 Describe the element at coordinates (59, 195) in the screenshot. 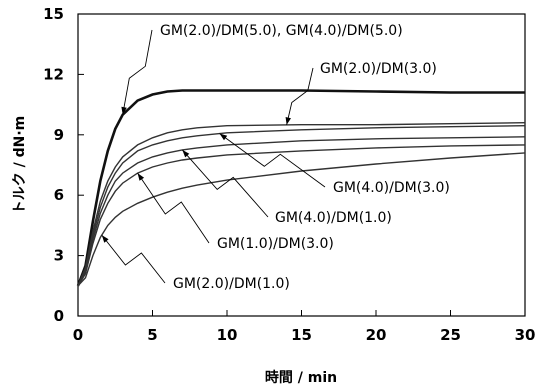

I see `y-tick-label: 6` at that location.